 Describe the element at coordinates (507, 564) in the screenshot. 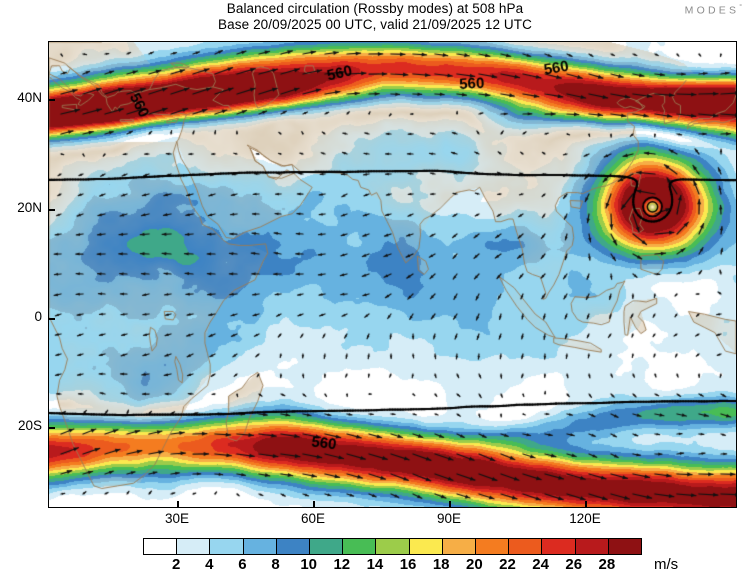

I see `colorbar-tick: 22` at that location.